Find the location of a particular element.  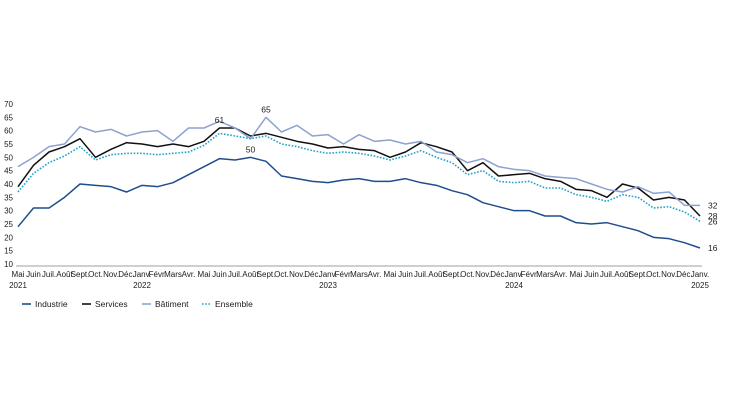

legend-label-services: Services is located at coordinates (111, 304).